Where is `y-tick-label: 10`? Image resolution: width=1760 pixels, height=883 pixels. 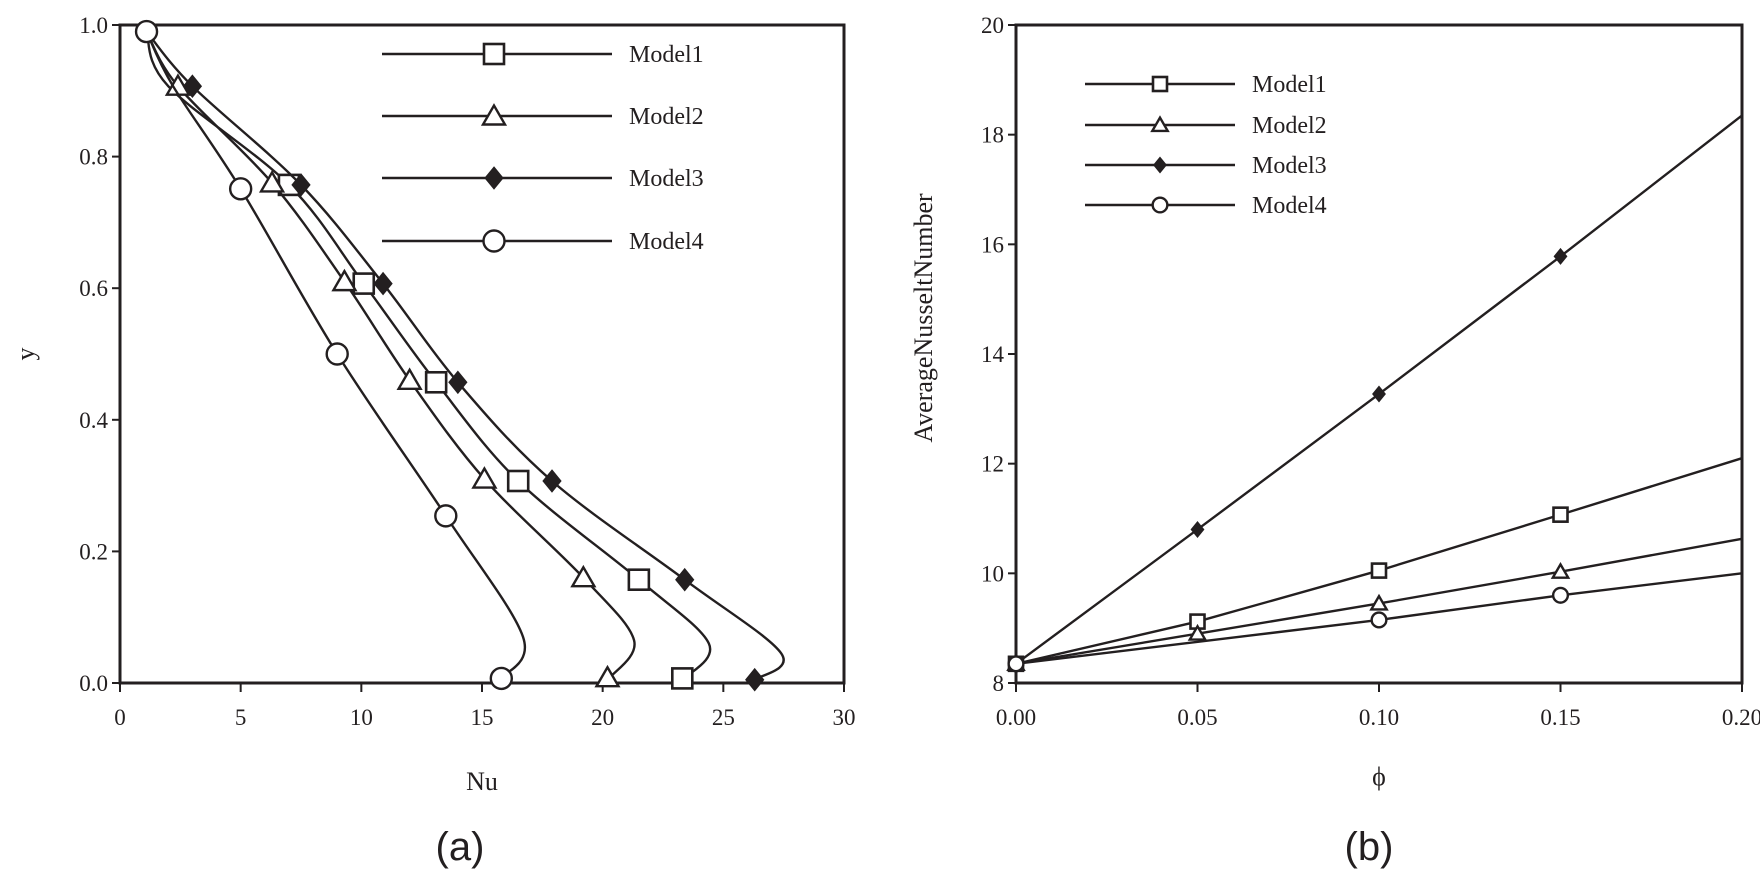
y-tick-label: 10 is located at coordinates (992, 573).